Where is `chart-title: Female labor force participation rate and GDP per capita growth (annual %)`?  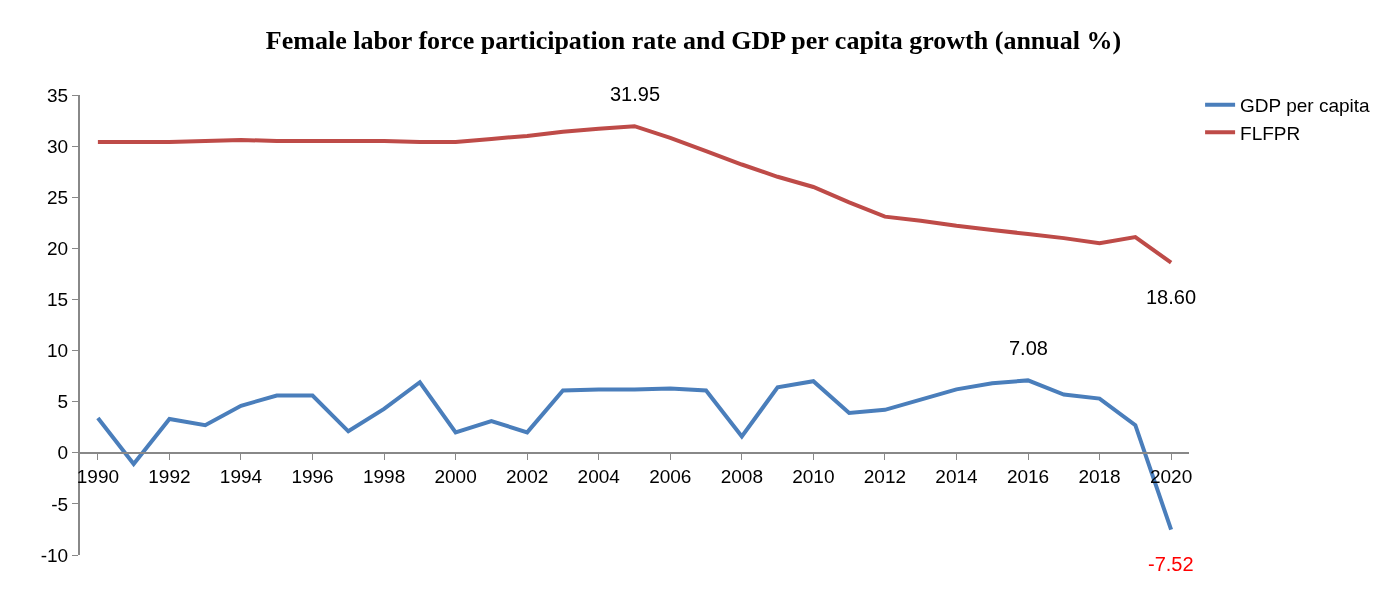
chart-title: Female labor force participation rate and GDP per capita growth (annual %) is located at coordinates (693, 40).